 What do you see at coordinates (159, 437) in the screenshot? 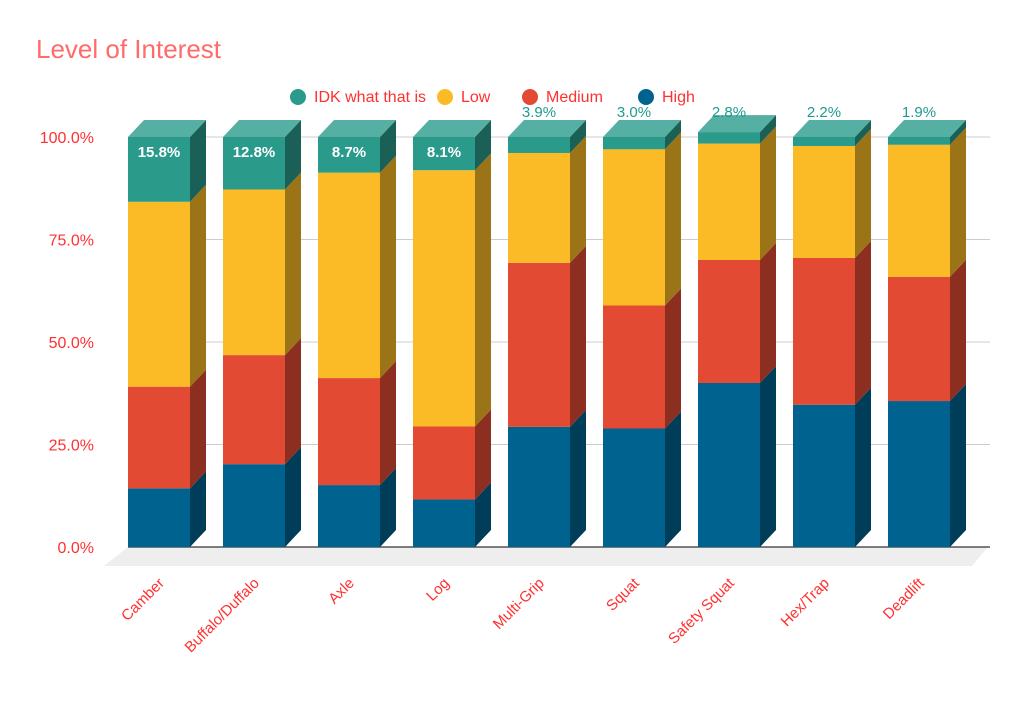
I see `bar-face-medium-camber` at bounding box center [159, 437].